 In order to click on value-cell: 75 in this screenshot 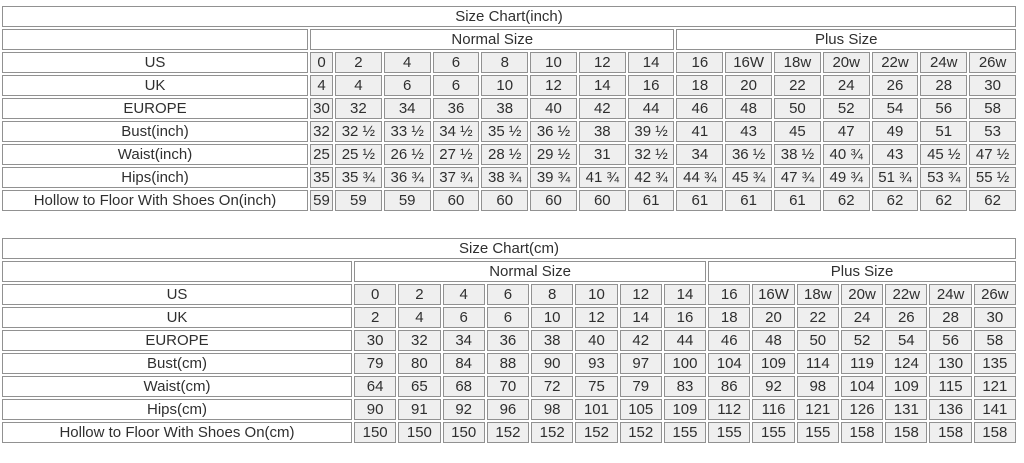, I will do `click(596, 386)`.